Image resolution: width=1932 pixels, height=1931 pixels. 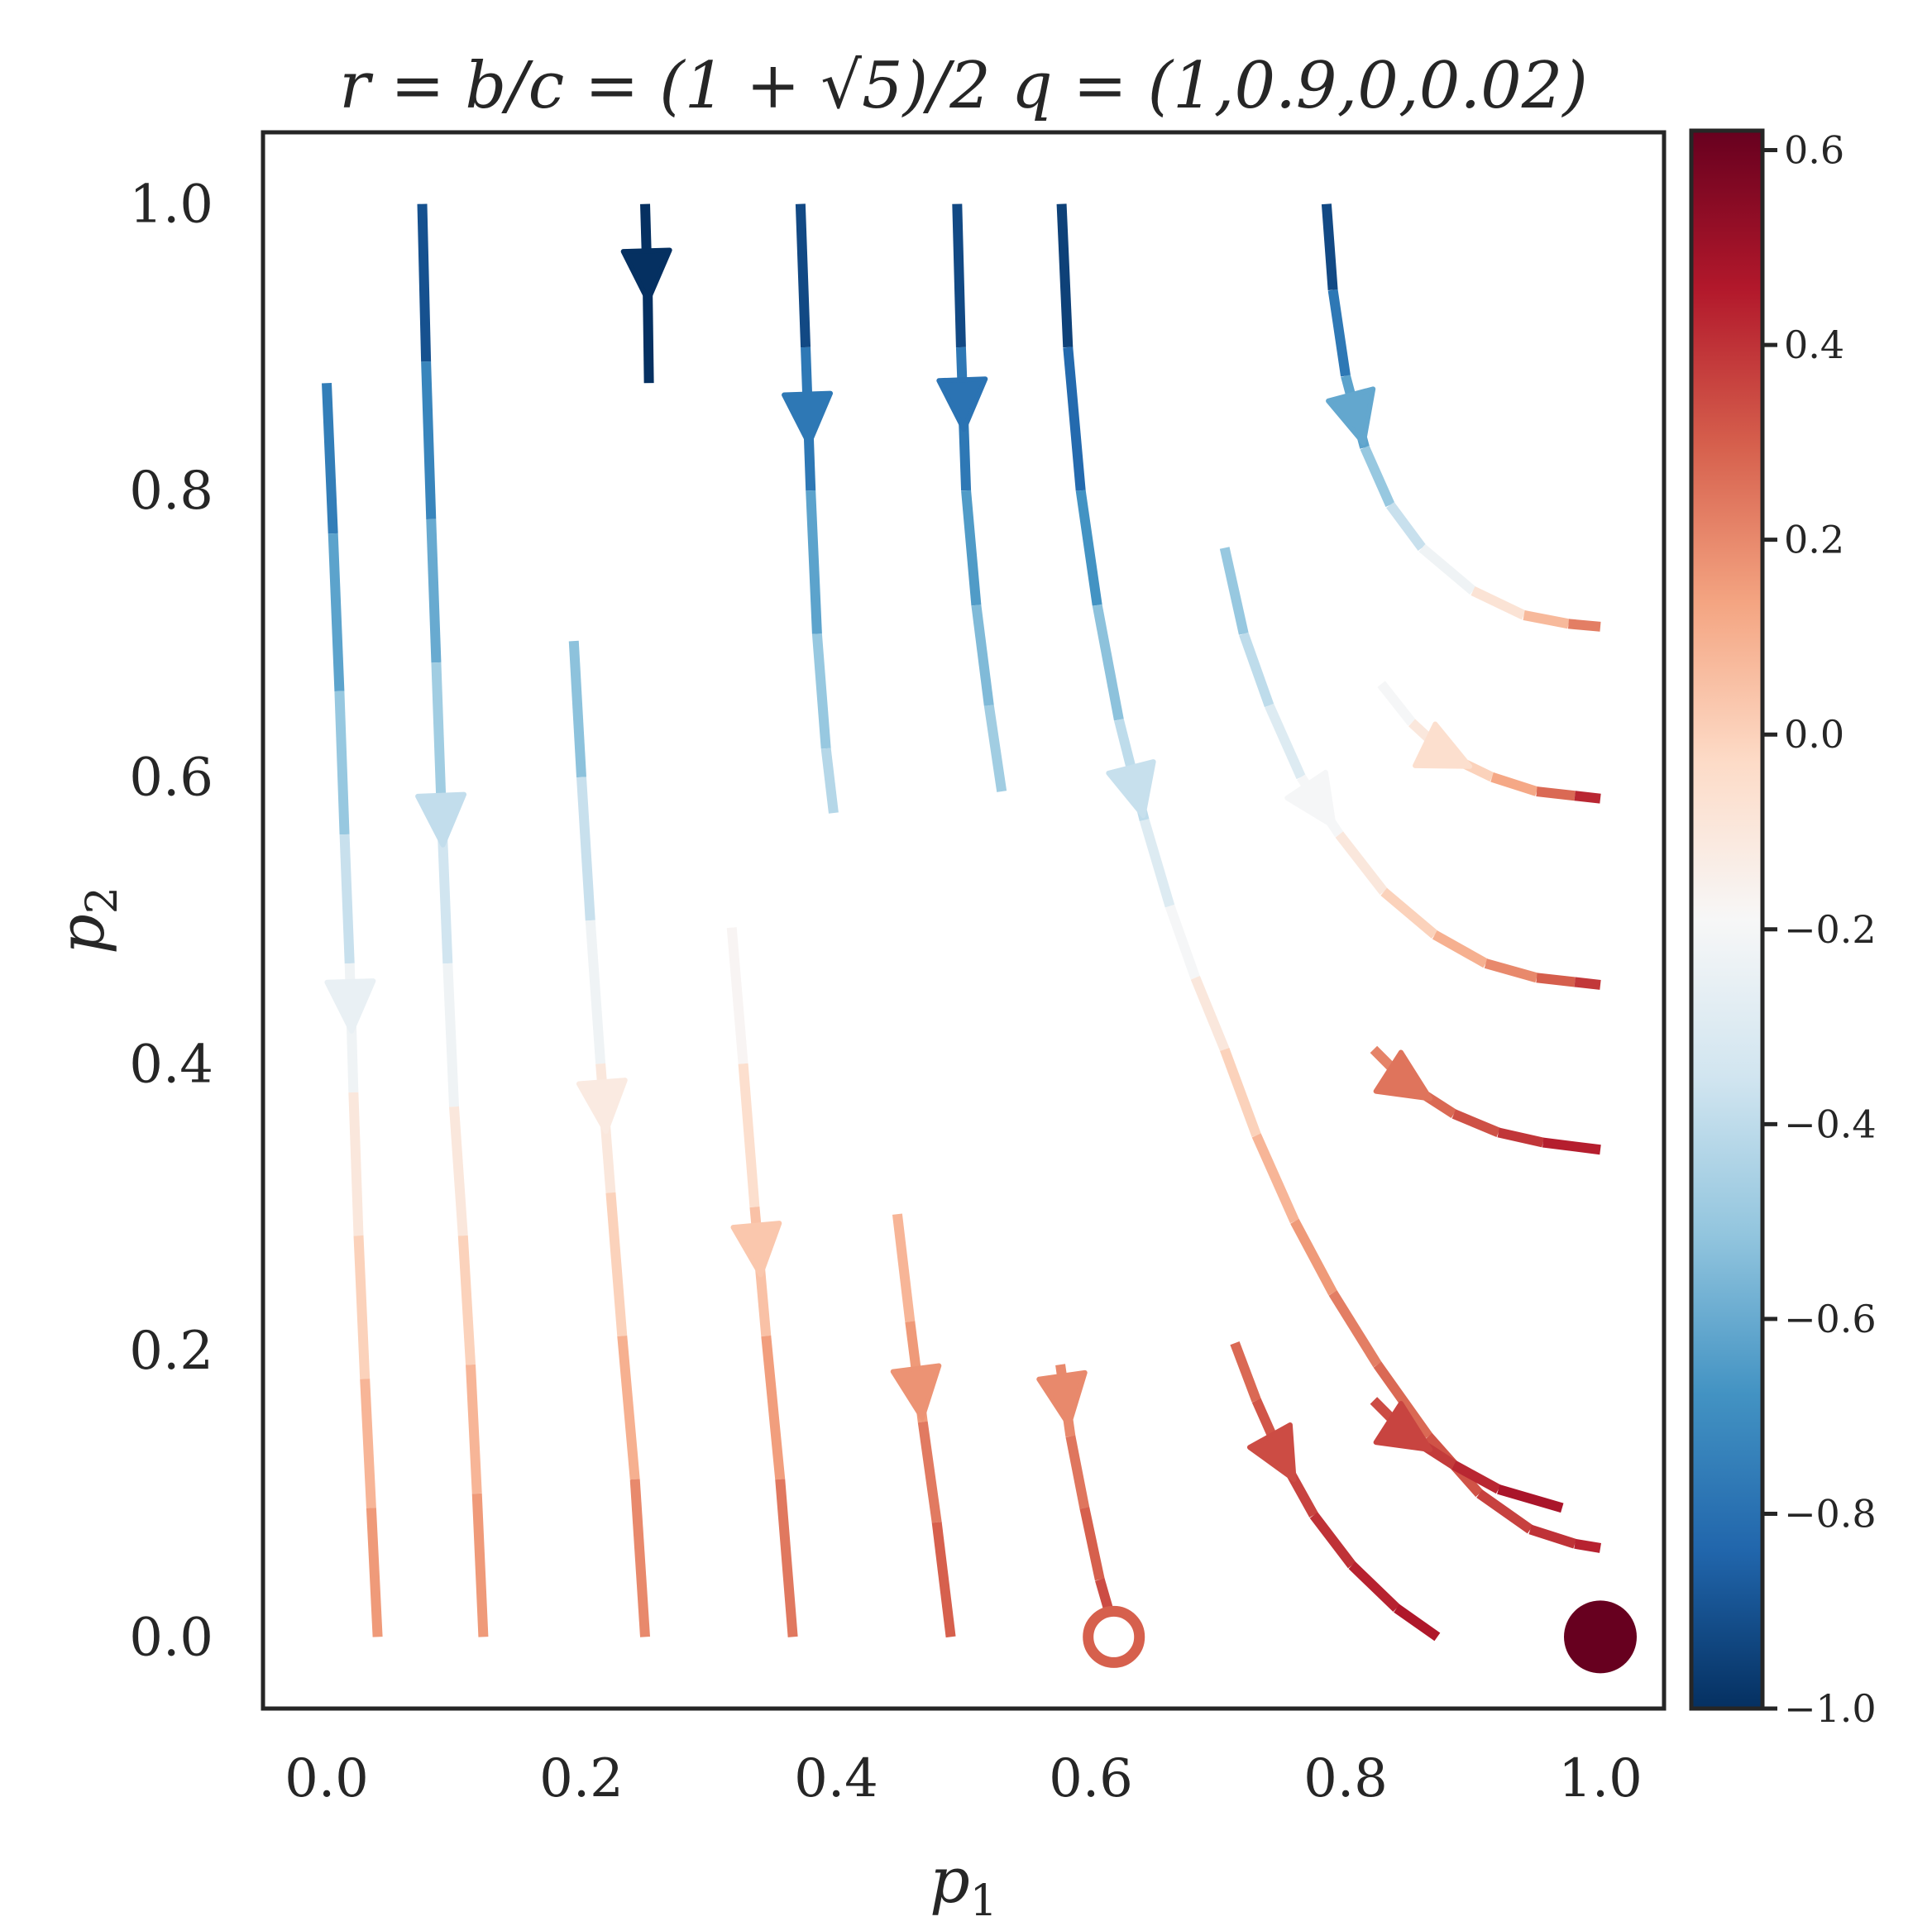 I want to click on colorbar-tick-label: −0.6, so click(x=1830, y=1319).